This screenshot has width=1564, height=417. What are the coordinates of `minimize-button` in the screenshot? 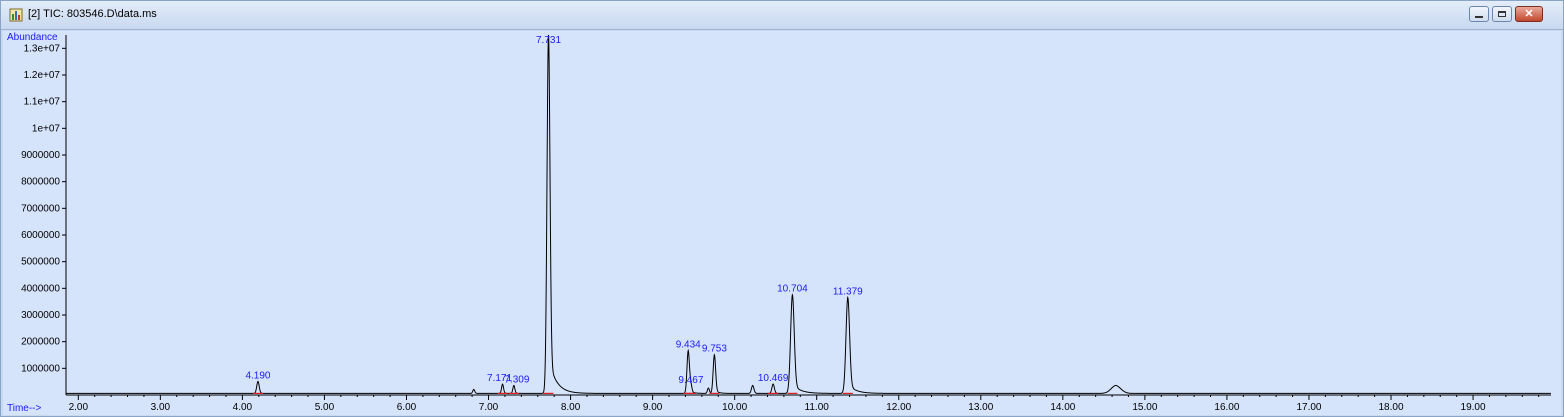 It's located at (1479, 14).